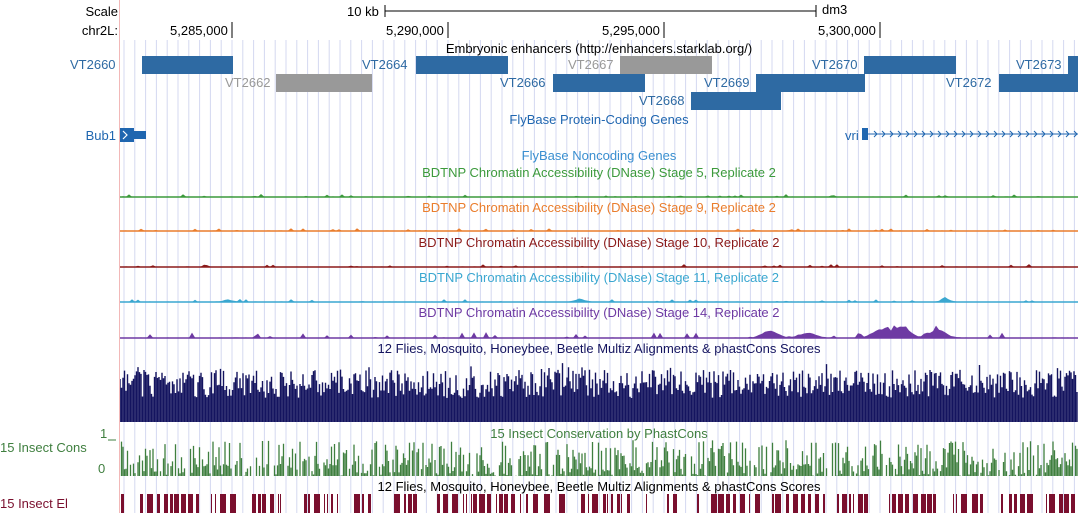  What do you see at coordinates (599, 155) in the screenshot?
I see `track-title-noncoding-genes: FlyBase Noncoding Genes` at bounding box center [599, 155].